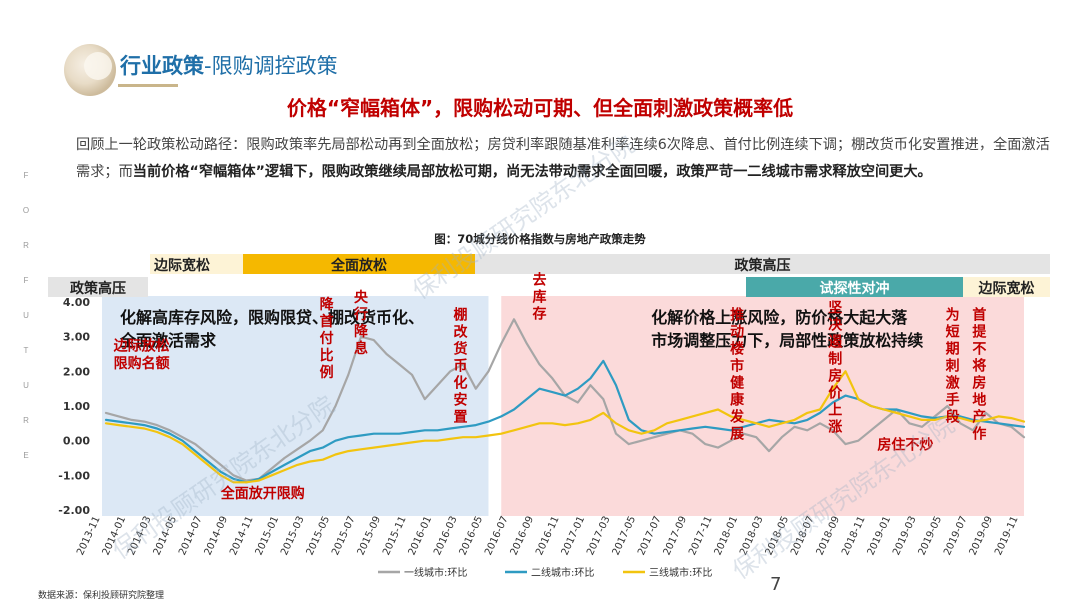 Image resolution: width=1080 pixels, height=608 pixels. What do you see at coordinates (421, 536) in the screenshot?
I see `x-tick-label: 2016-01` at bounding box center [421, 536].